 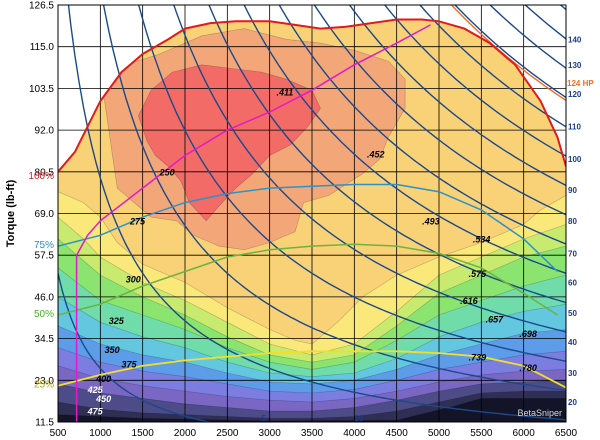 What do you see at coordinates (524, 433) in the screenshot?
I see `x-tick-label: 6000` at bounding box center [524, 433].